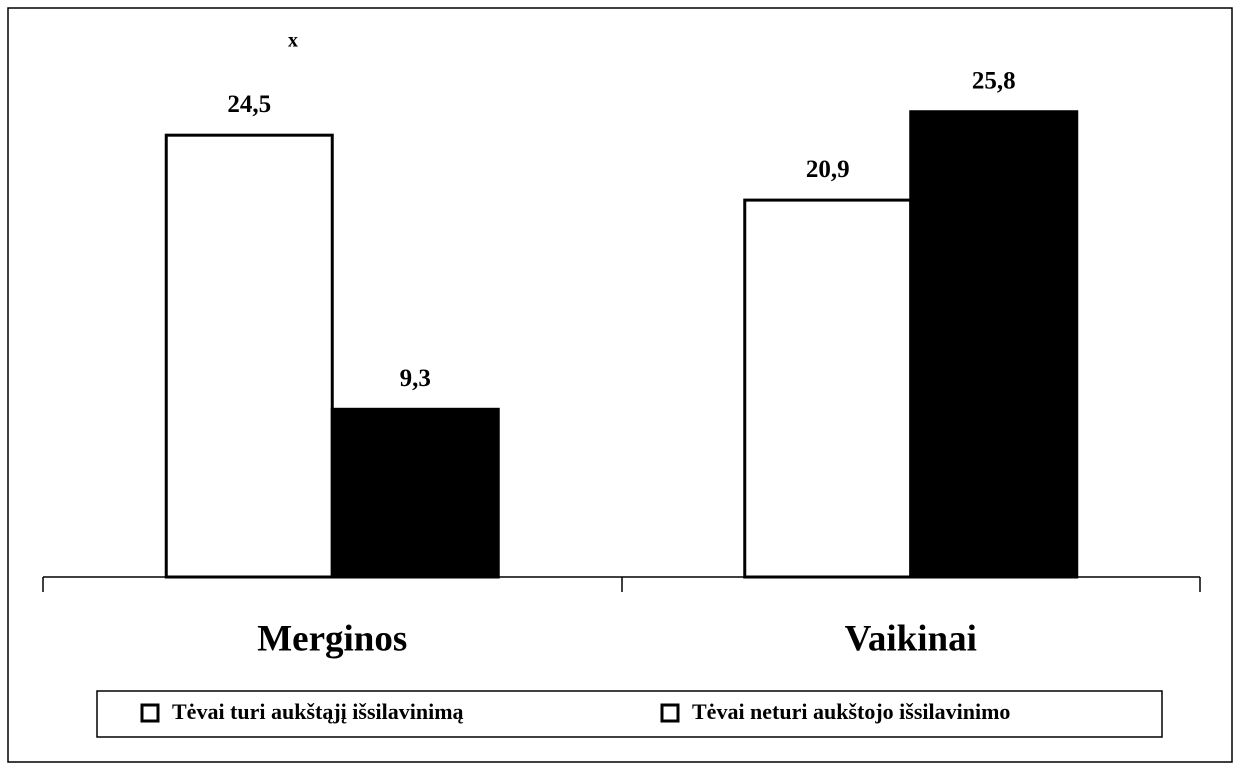 This screenshot has height=772, width=1240. Describe the element at coordinates (318, 711) in the screenshot. I see `legend-label: Tėvai turi aukštąjį išsilavinimą` at that location.